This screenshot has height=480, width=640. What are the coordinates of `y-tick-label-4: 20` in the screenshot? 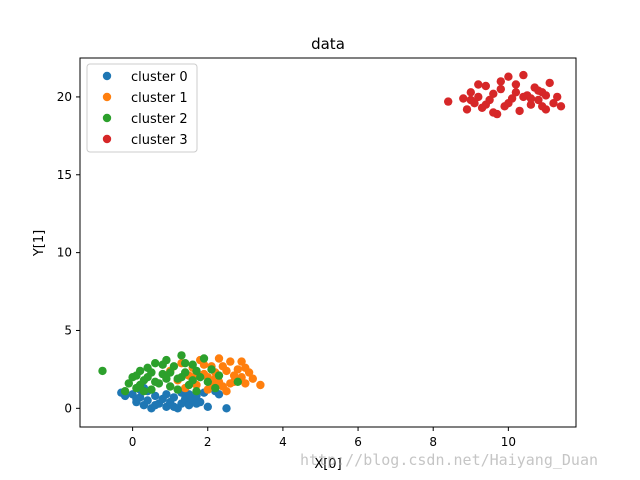 It's located at (64, 97).